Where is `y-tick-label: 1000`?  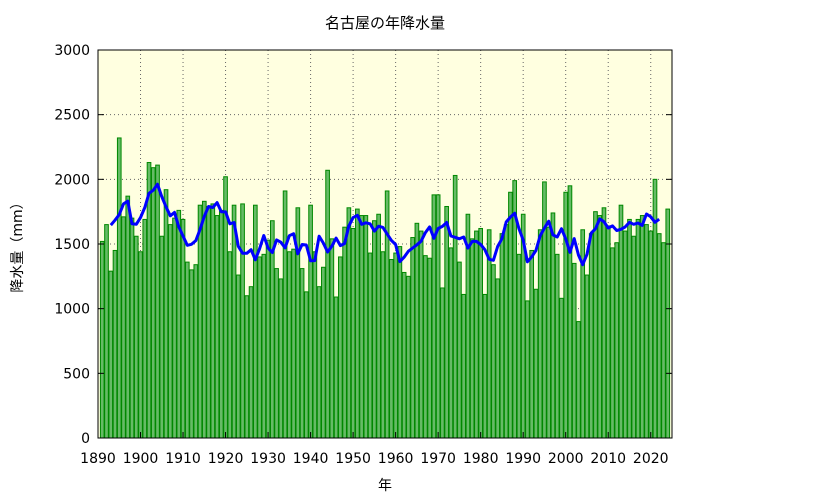 y-tick-label: 1000 is located at coordinates (72, 310).